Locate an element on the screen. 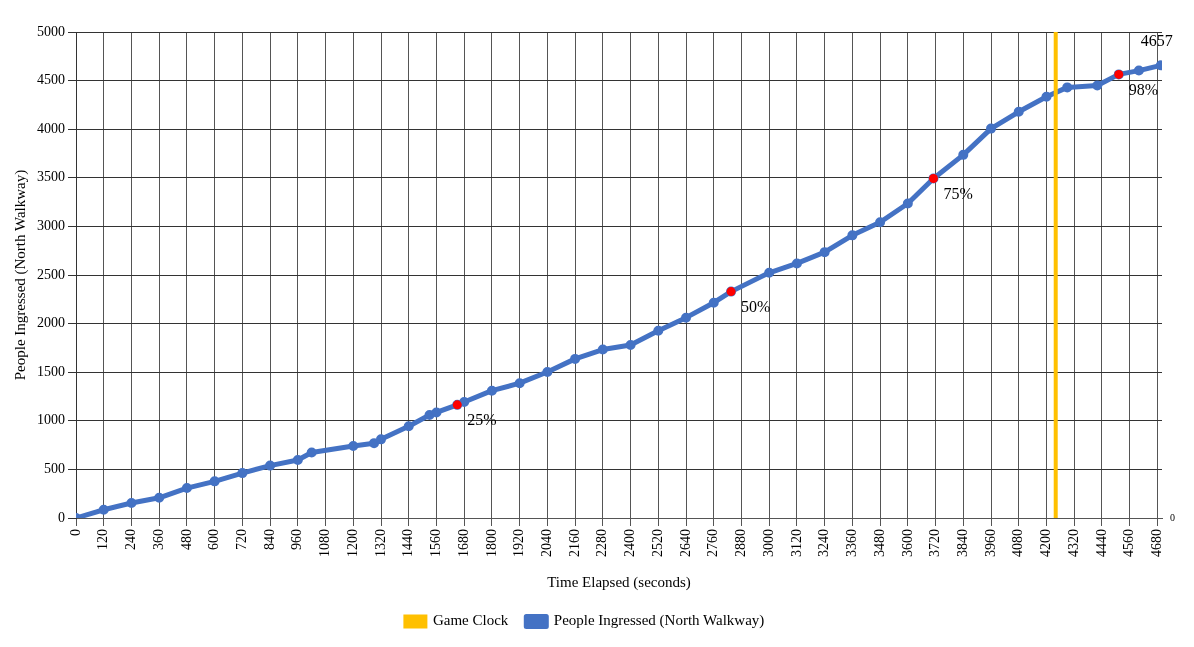 Image resolution: width=1194 pixels, height=647 pixels. x-tick-label: 2400 is located at coordinates (630, 543).